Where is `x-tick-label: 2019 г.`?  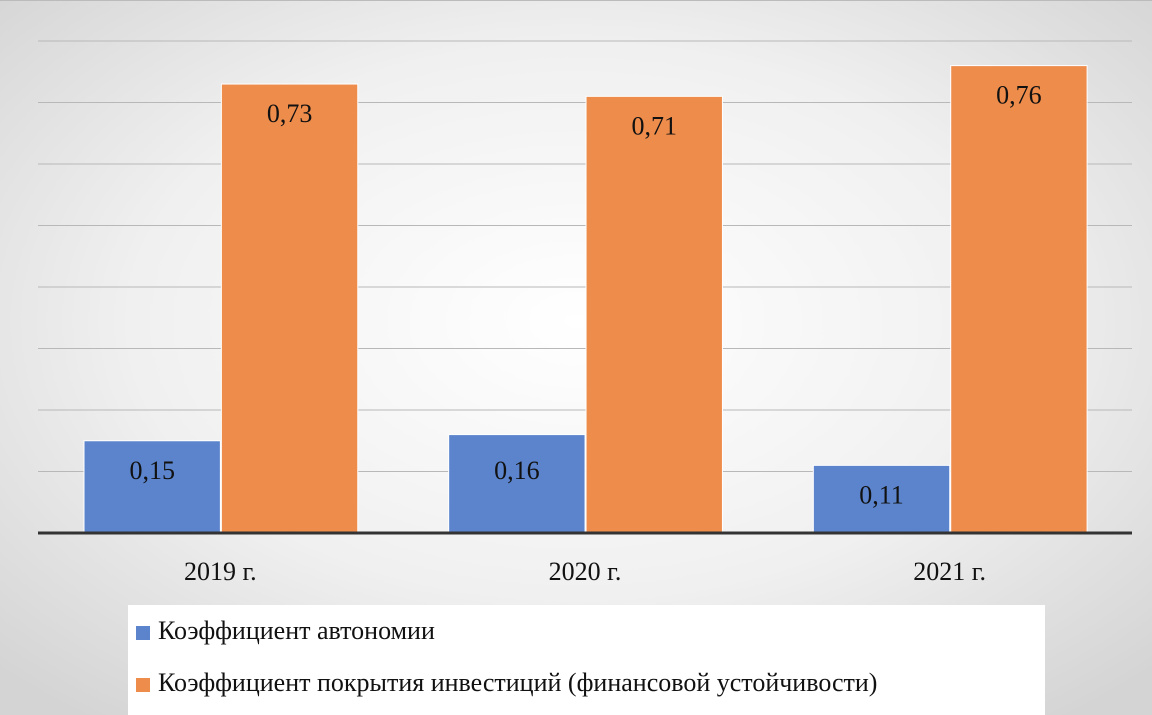
x-tick-label: 2019 г. is located at coordinates (220, 571).